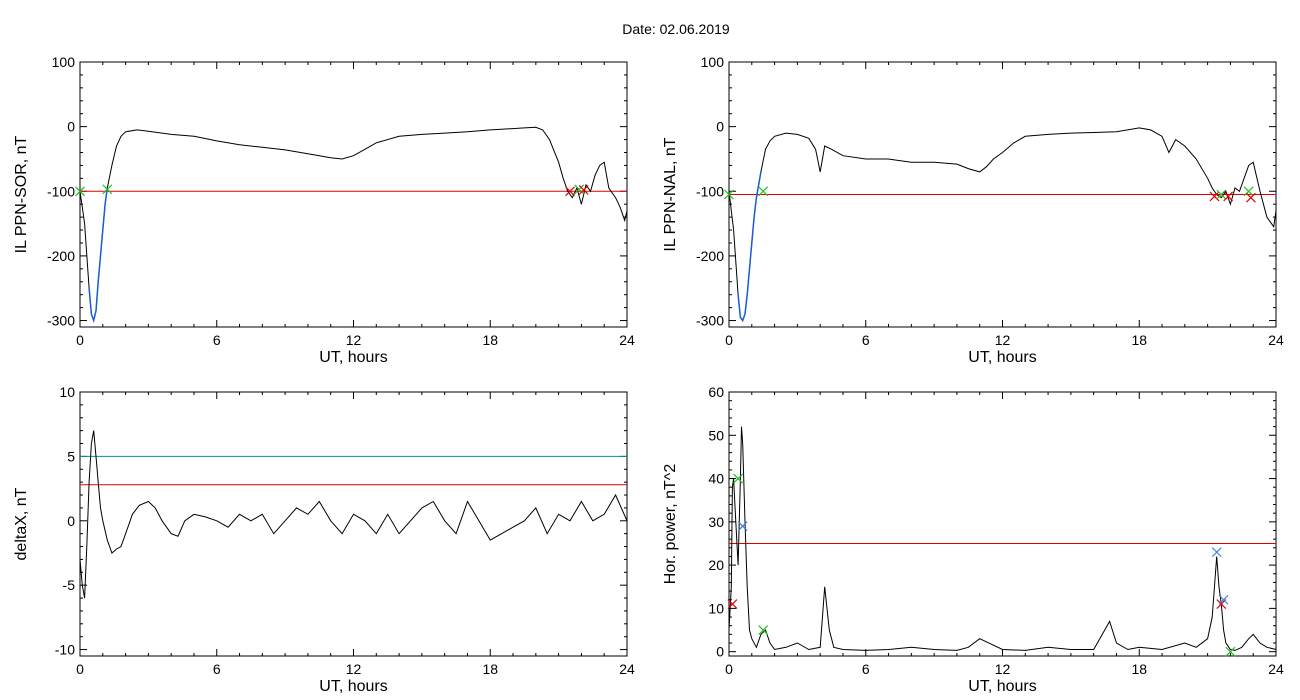  Describe the element at coordinates (670, 524) in the screenshot. I see `y-axis-label: Hor. power, nT^2` at that location.